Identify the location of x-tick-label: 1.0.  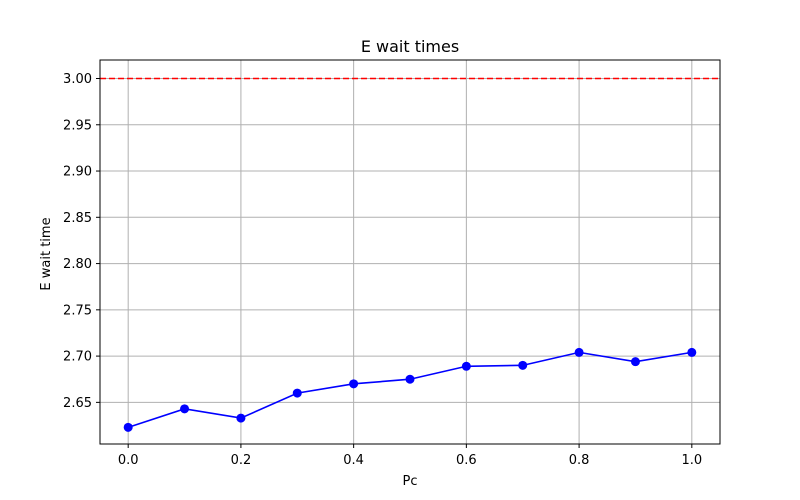
(691, 460).